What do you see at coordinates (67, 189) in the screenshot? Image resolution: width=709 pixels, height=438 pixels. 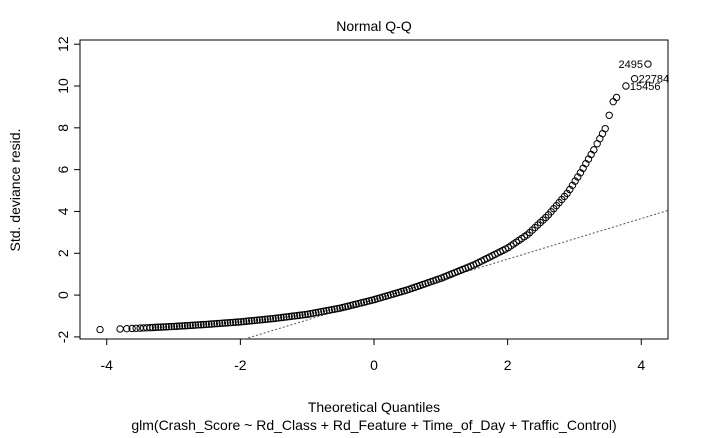 I see `y-axis: -2 0 2 4 6 8 10 12` at bounding box center [67, 189].